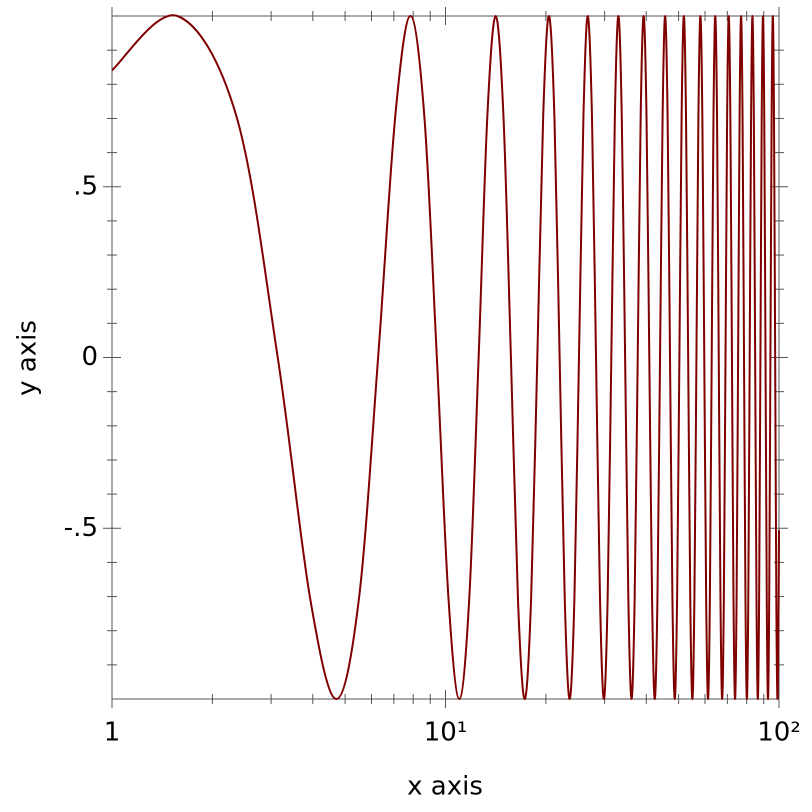  Describe the element at coordinates (85, 186) in the screenshot. I see `y-tick-label: .5` at that location.